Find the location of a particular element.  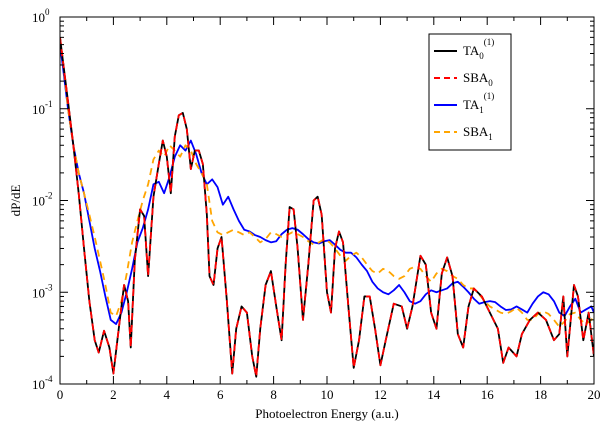

y-tick-label: 10⁻³ is located at coordinates (42, 291).